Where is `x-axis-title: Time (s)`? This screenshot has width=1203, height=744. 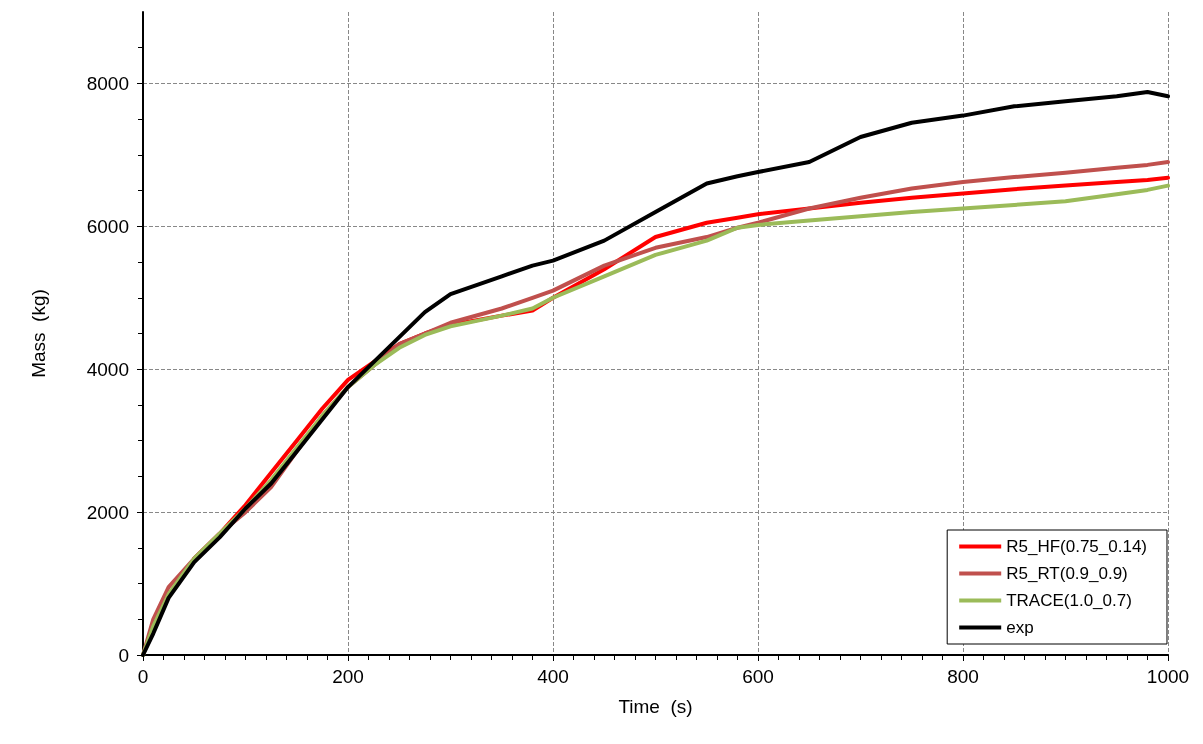
x-axis-title: Time (s) is located at coordinates (655, 706).